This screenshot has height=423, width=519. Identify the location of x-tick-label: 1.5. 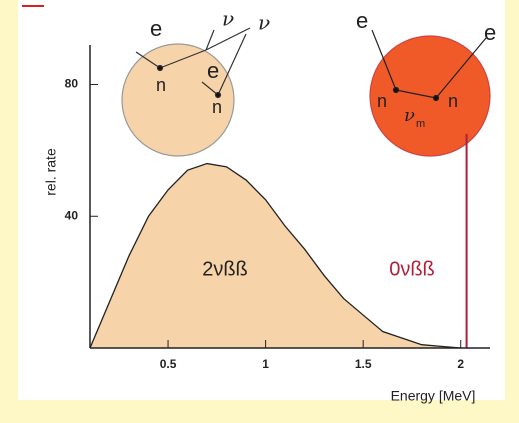
(363, 364).